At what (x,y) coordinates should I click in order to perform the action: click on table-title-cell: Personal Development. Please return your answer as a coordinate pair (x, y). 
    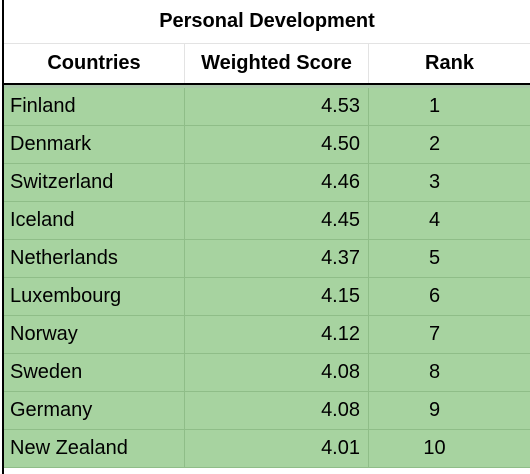
    Looking at the image, I should click on (267, 21).